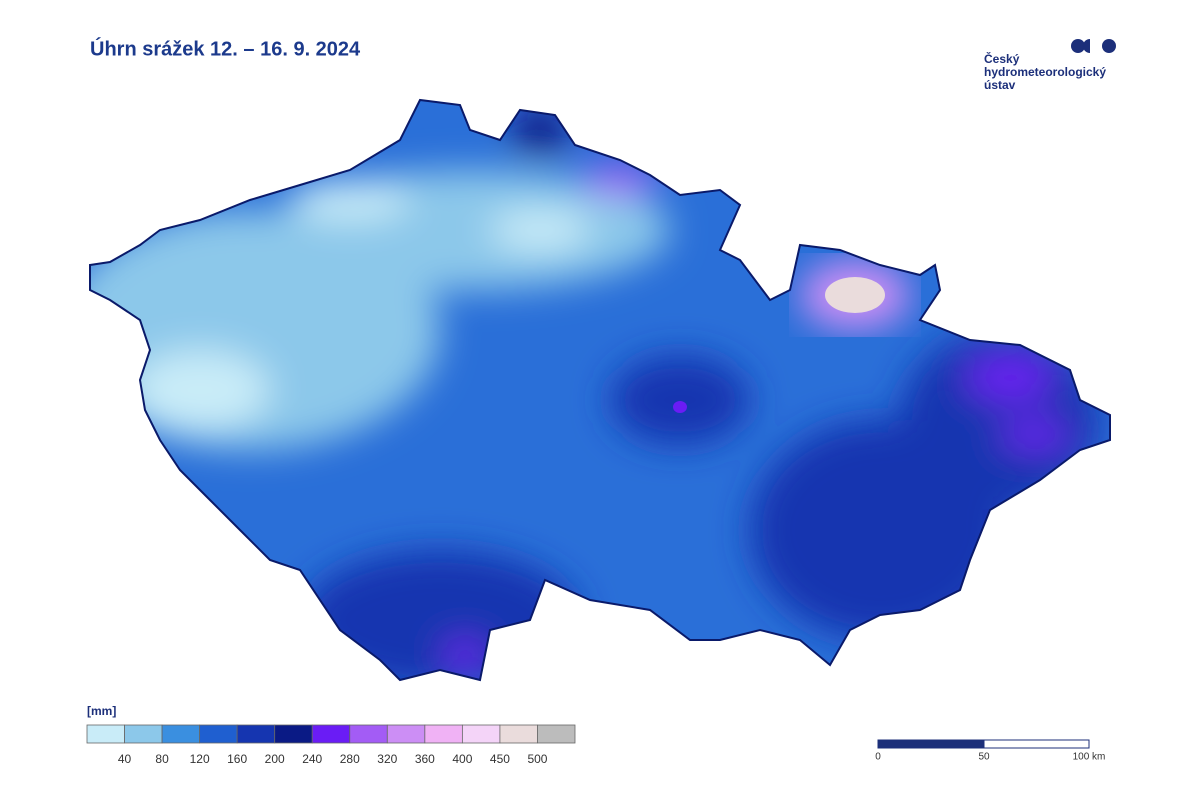 The height and width of the screenshot is (800, 1200). What do you see at coordinates (537, 759) in the screenshot?
I see `legend-break: 500` at bounding box center [537, 759].